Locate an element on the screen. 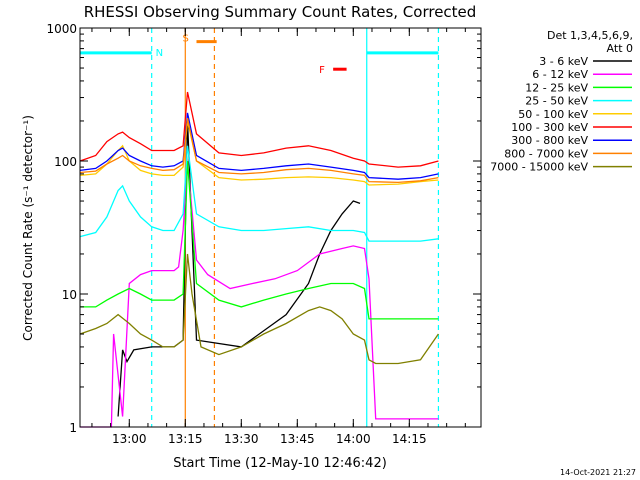  legend-header-0: Det 1,3,4,5,6,9, is located at coordinates (590, 35).